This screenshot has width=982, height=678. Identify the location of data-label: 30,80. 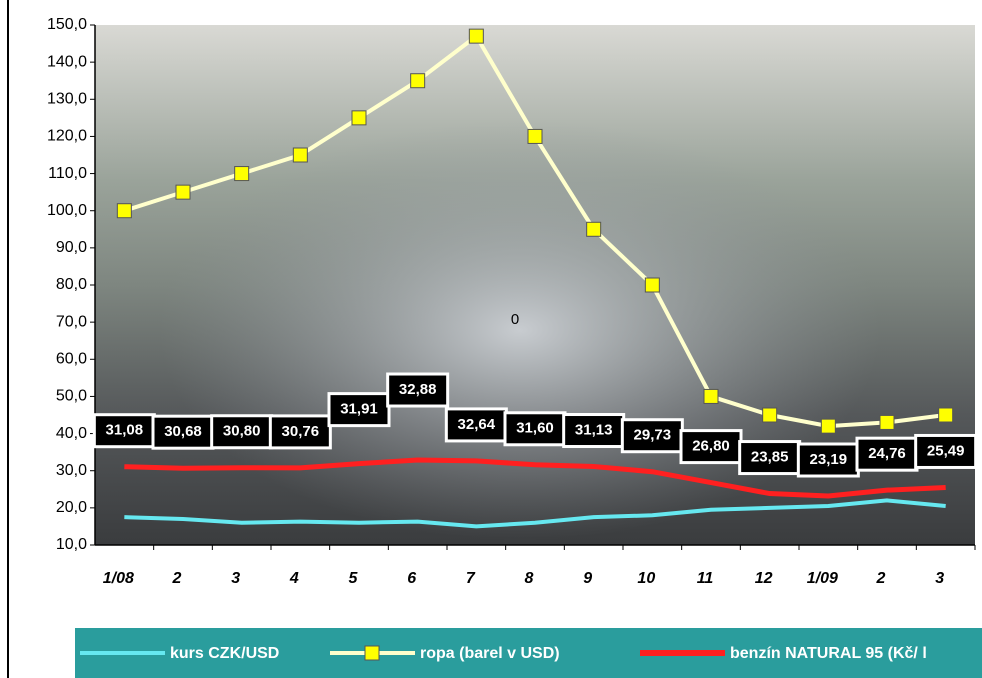
(242, 432).